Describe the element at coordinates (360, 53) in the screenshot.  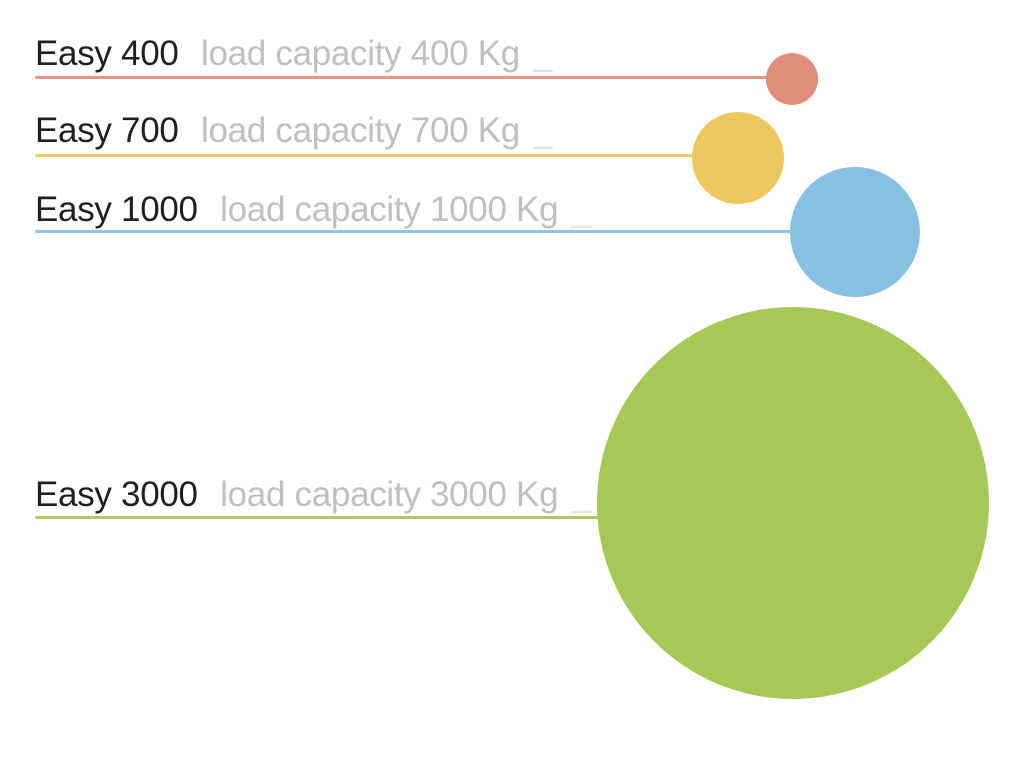
I see `capacity-label: load capacity 400 Kg` at that location.